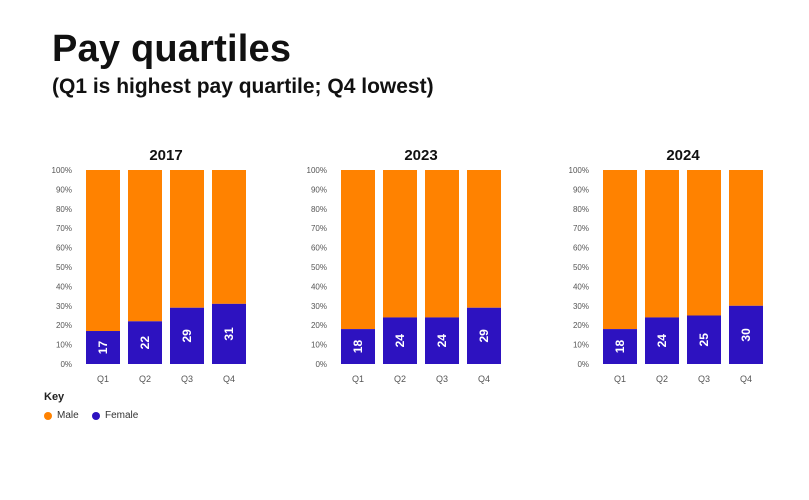  I want to click on page-title: Pay quartiles, so click(172, 49).